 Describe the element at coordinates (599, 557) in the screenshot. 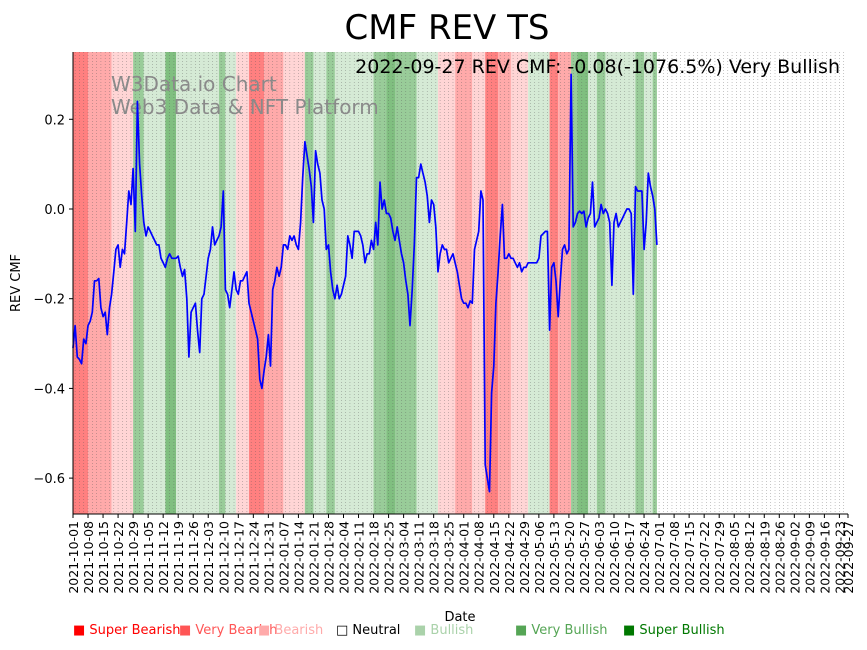

I see `x-tick-label: 2022-06-03` at that location.